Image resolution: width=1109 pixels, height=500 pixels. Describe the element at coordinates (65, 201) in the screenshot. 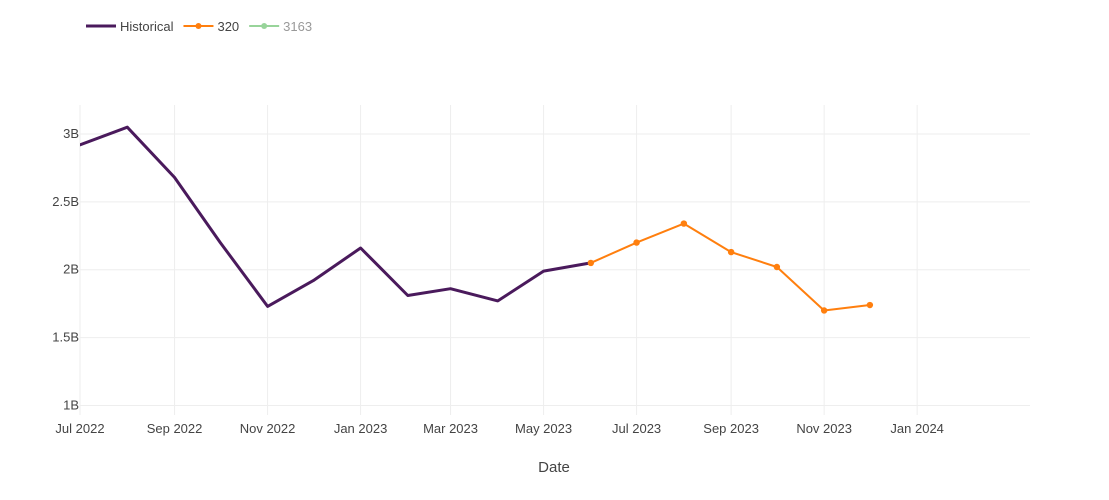

I see `y-tick-label: 2.5B` at that location.